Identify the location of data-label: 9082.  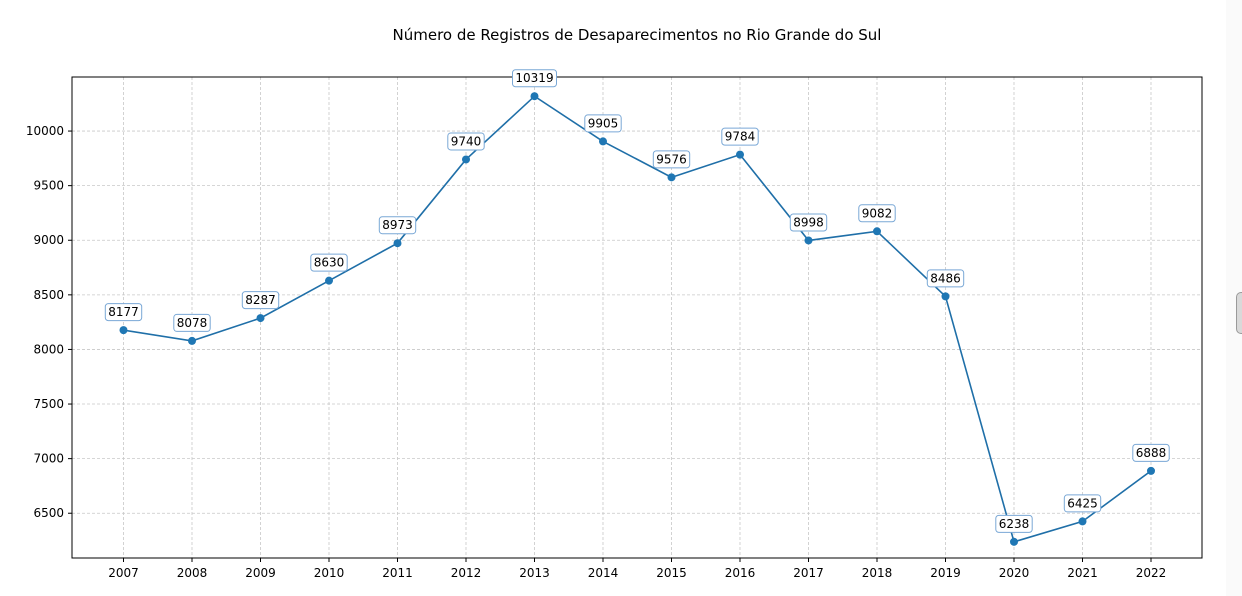
(877, 213).